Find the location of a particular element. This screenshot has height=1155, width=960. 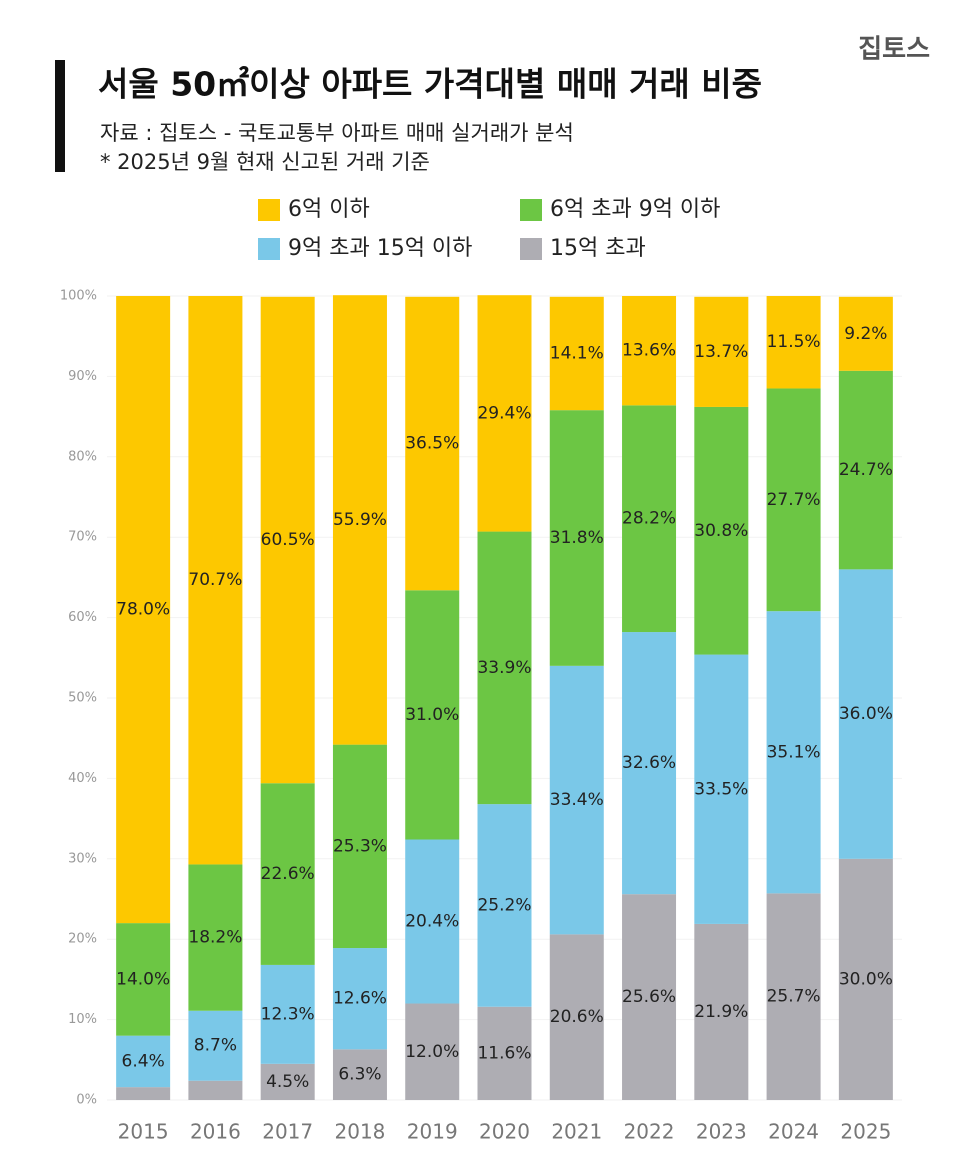

data-label: 31.0% is located at coordinates (432, 715).